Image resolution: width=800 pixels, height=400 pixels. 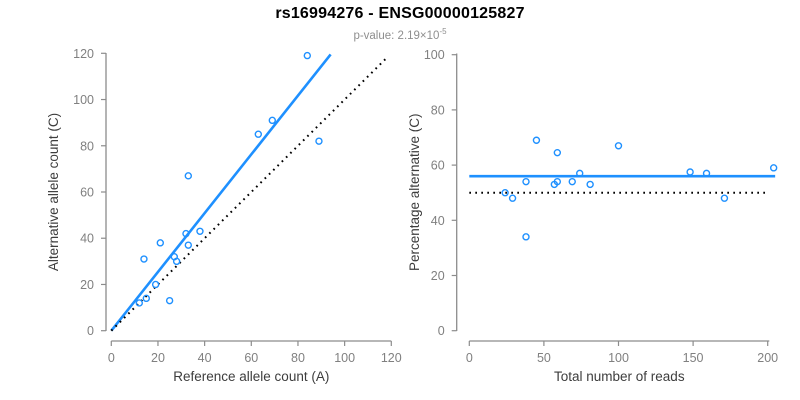 What do you see at coordinates (391, 358) in the screenshot?
I see `x-tick-label: 120` at bounding box center [391, 358].